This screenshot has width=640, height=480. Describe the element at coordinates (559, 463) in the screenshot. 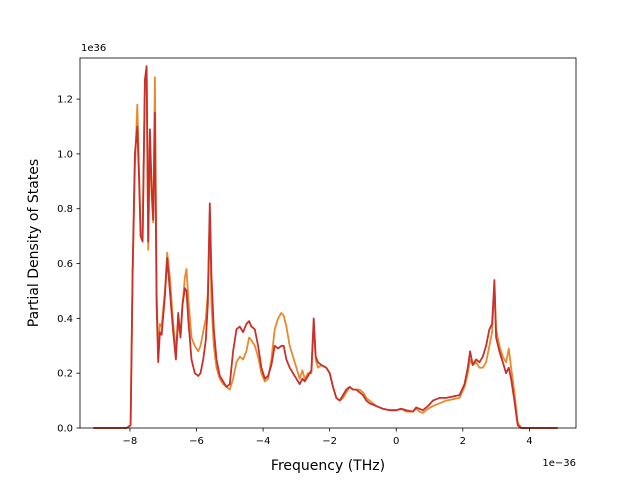

I see `x-offset-label: 1e−36` at that location.